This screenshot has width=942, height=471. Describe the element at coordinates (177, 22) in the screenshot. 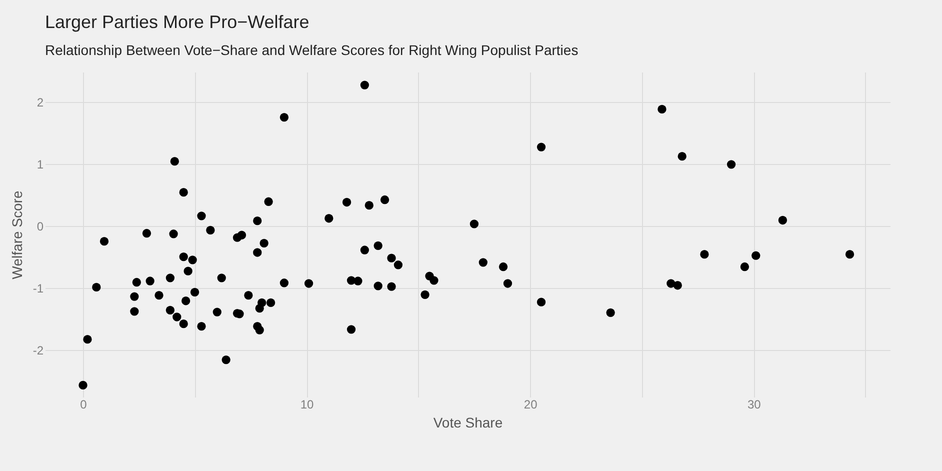

I see `chart-title: Larger Parties More Pro−Welfare` at that location.